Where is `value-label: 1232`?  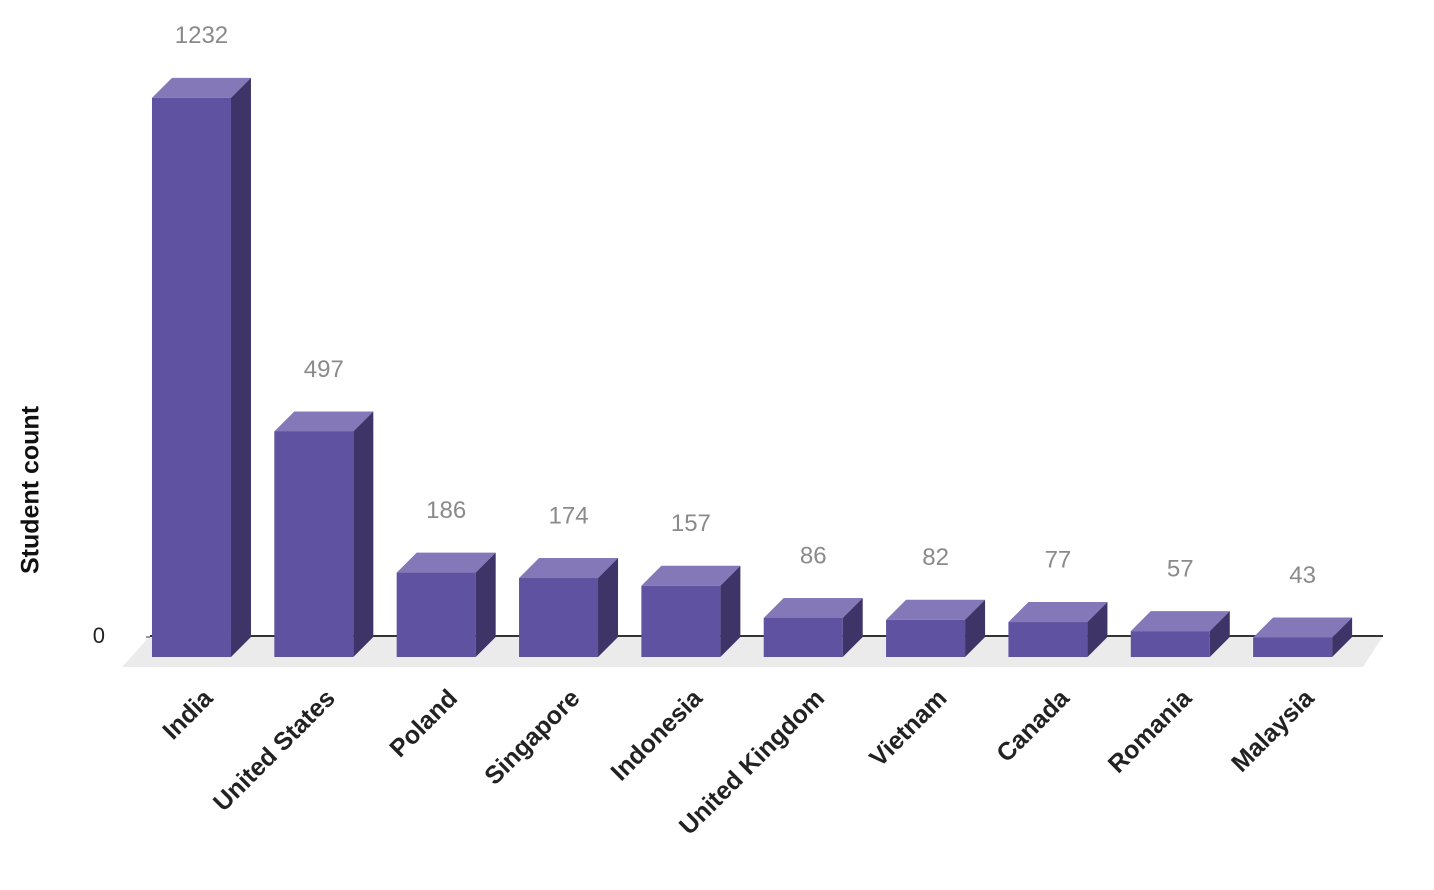
value-label: 1232 is located at coordinates (201, 35).